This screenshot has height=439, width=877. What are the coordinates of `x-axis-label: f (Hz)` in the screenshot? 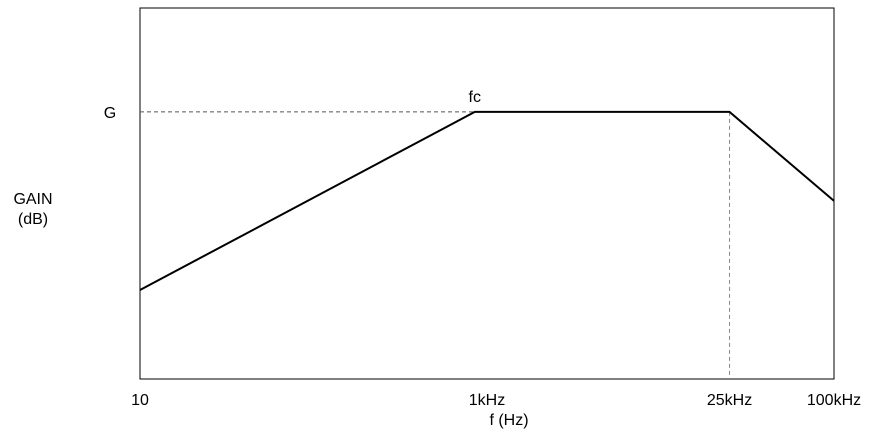 It's located at (508, 420).